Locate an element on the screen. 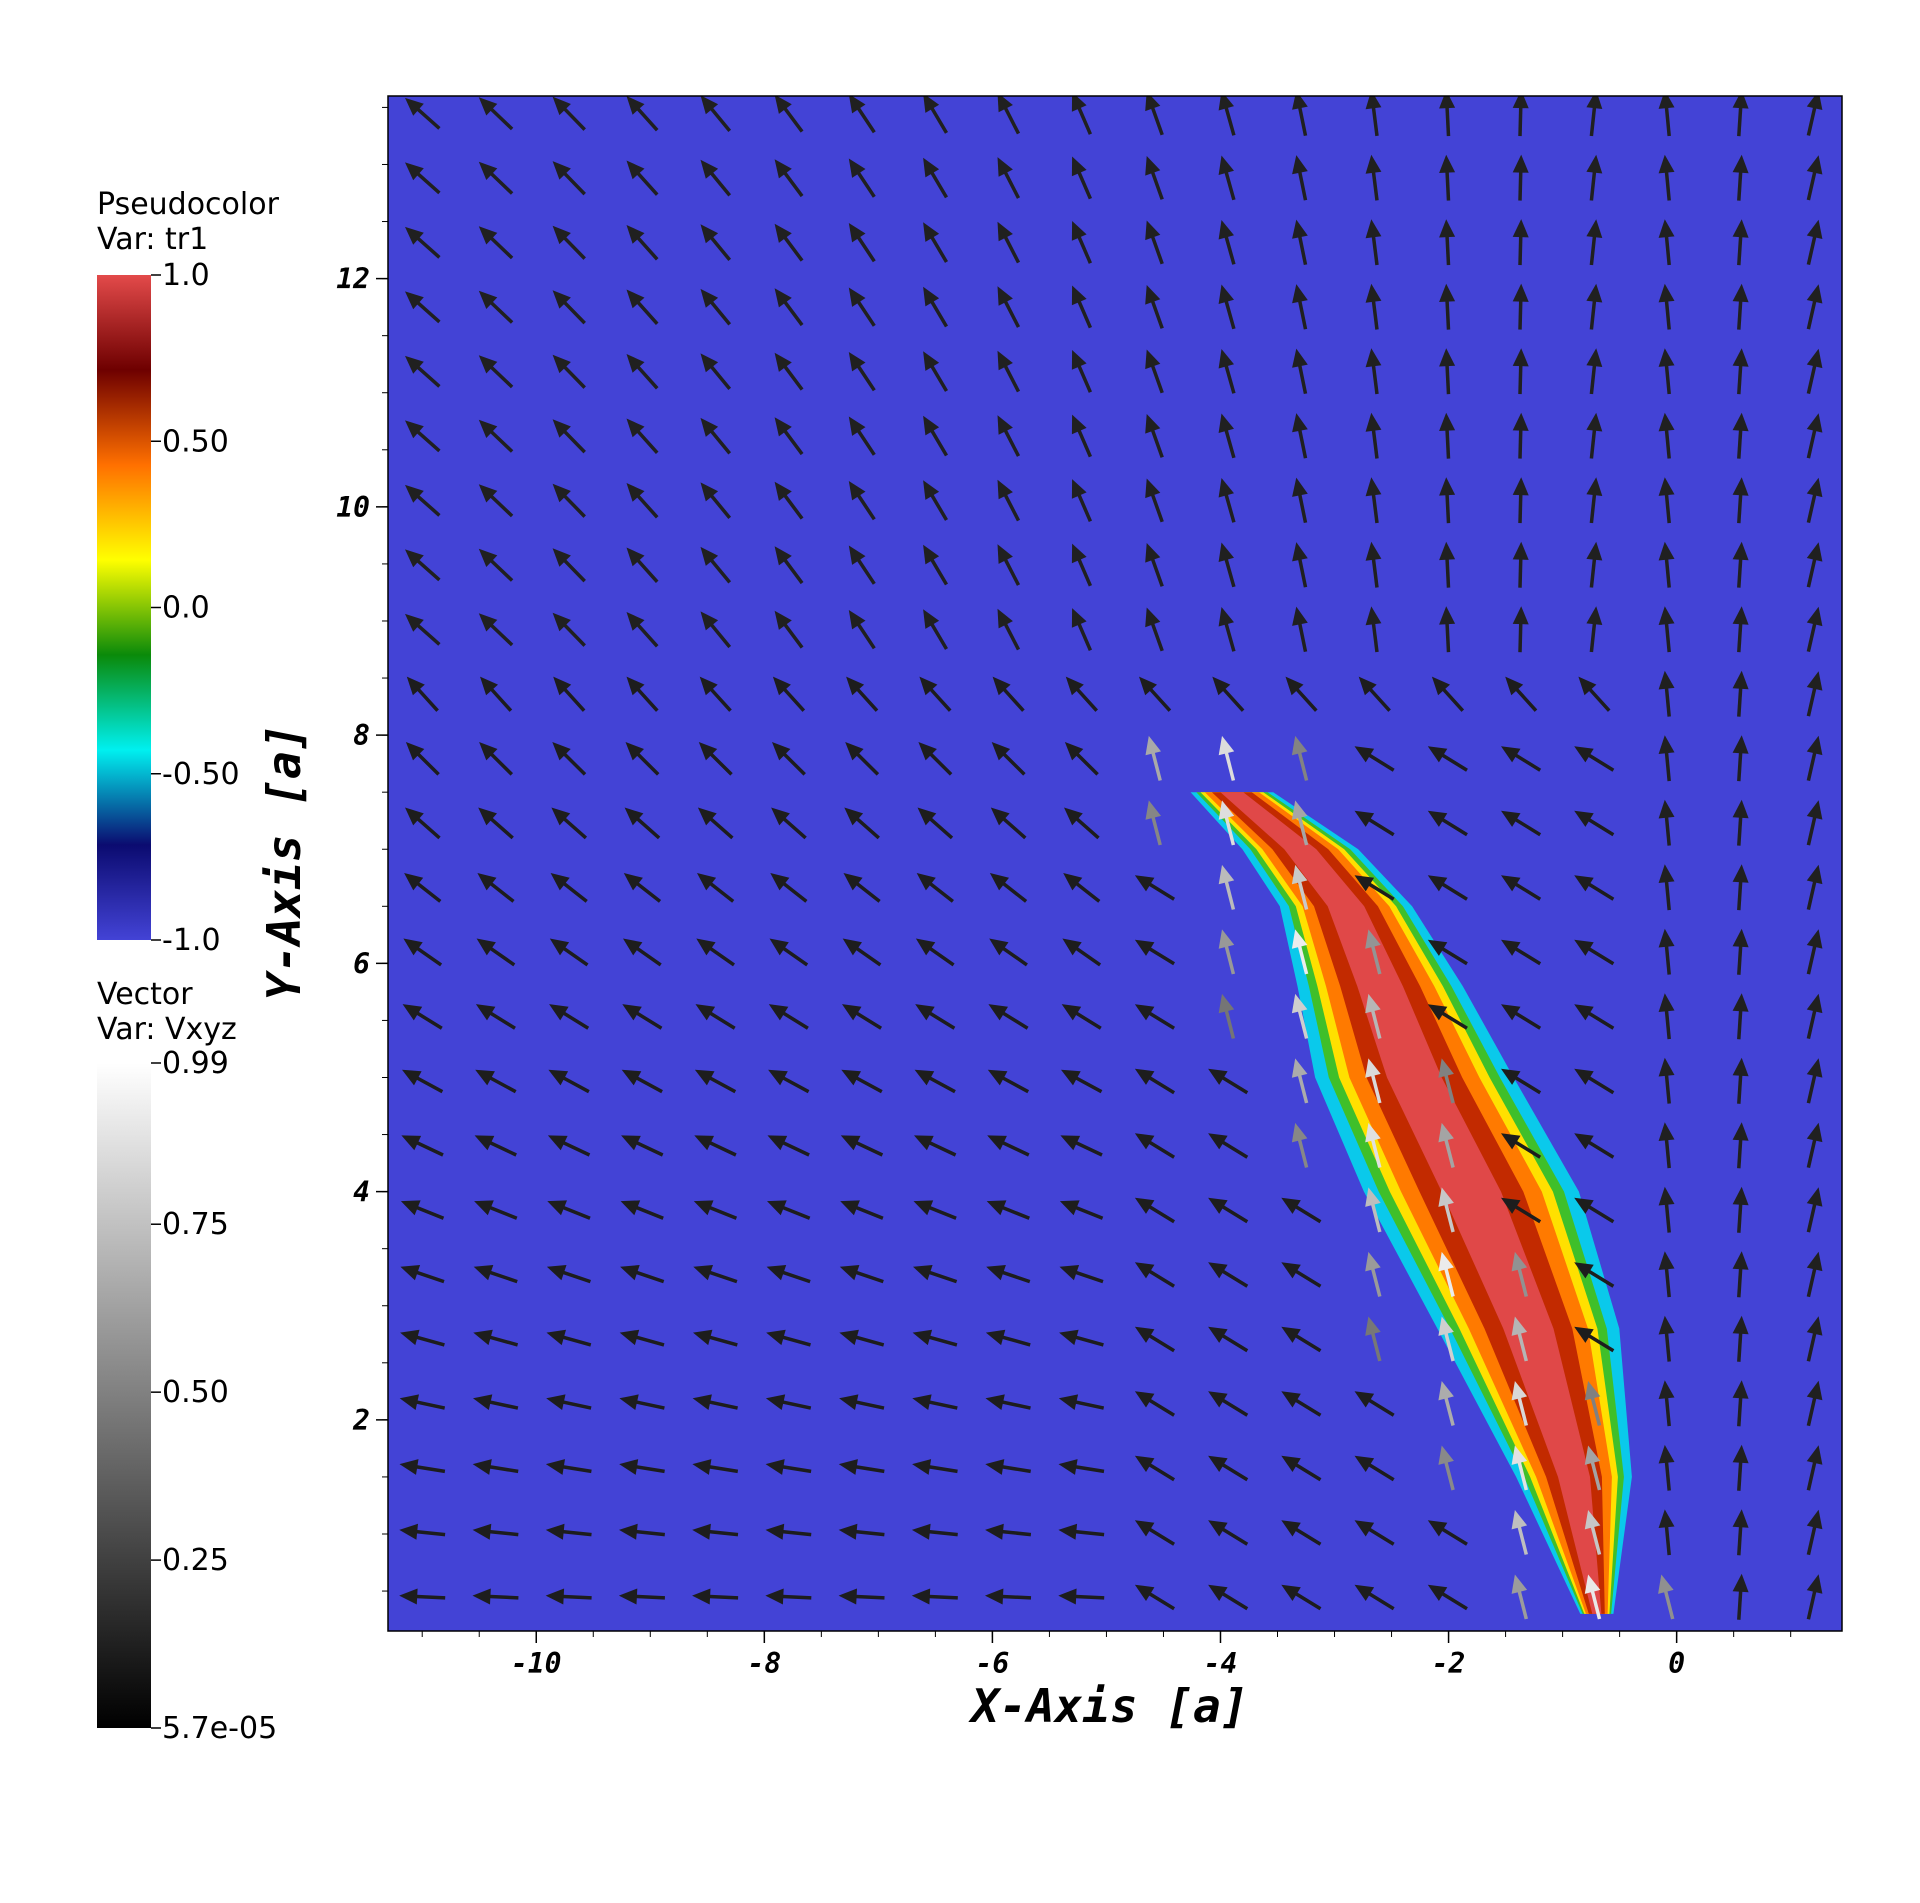 The image size is (1920, 1903). y-axis: 2 4 6 8 10 12 is located at coordinates (362, 849).